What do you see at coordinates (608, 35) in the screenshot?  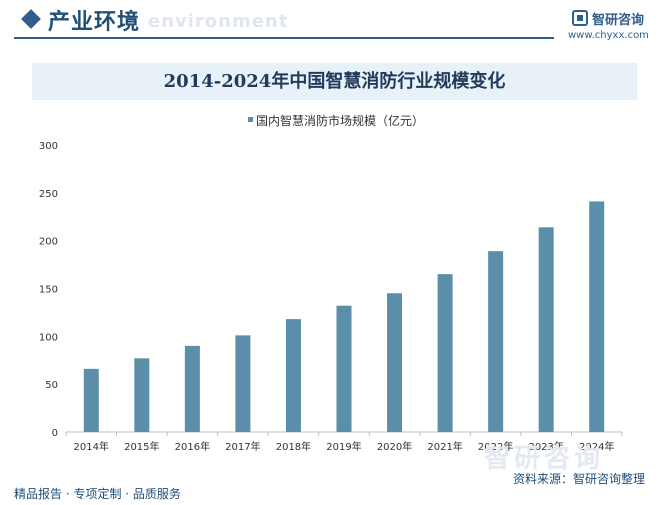 I see `logo-url: www.chyxx.com` at bounding box center [608, 35].